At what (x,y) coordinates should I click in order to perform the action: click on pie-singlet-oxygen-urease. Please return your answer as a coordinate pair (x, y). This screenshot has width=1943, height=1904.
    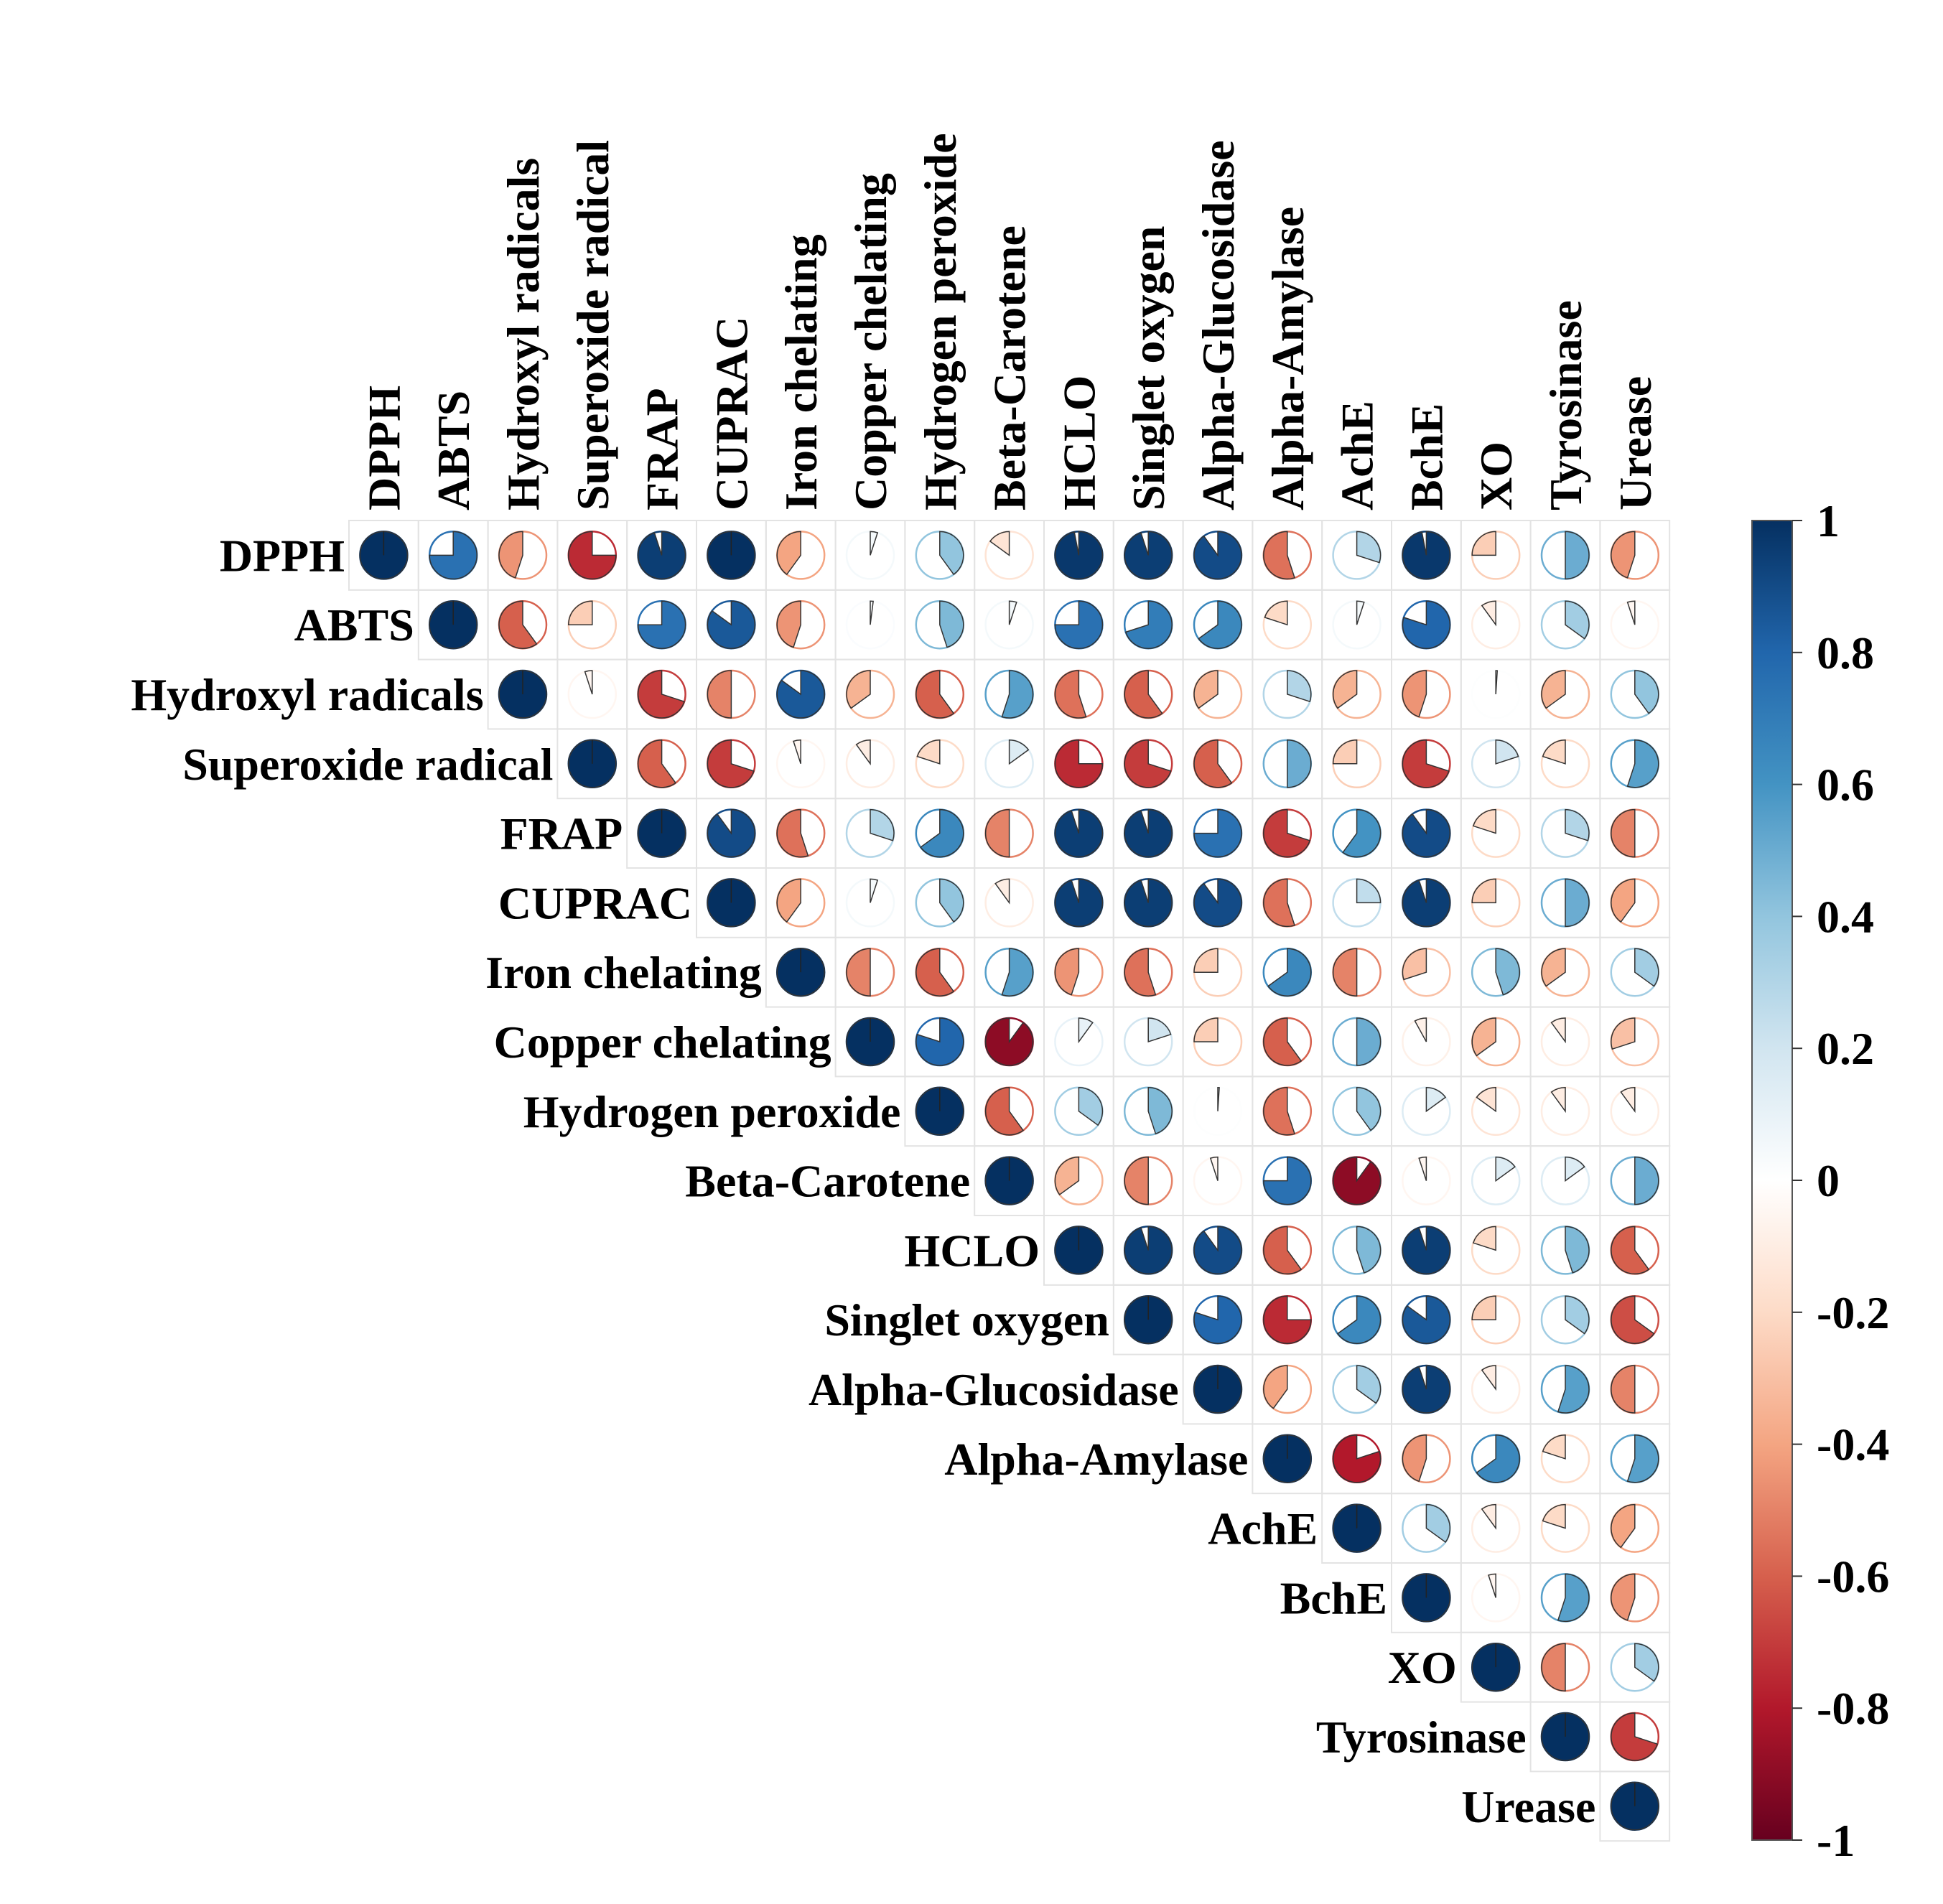
    Looking at the image, I should click on (1635, 1319).